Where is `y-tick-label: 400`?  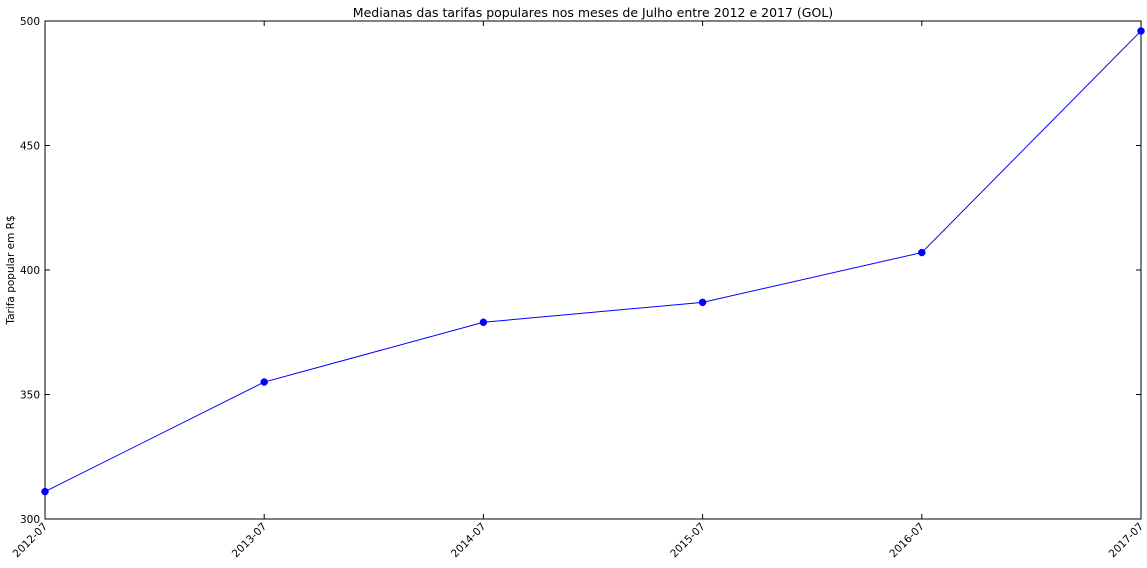
y-tick-label: 400 is located at coordinates (30, 271).